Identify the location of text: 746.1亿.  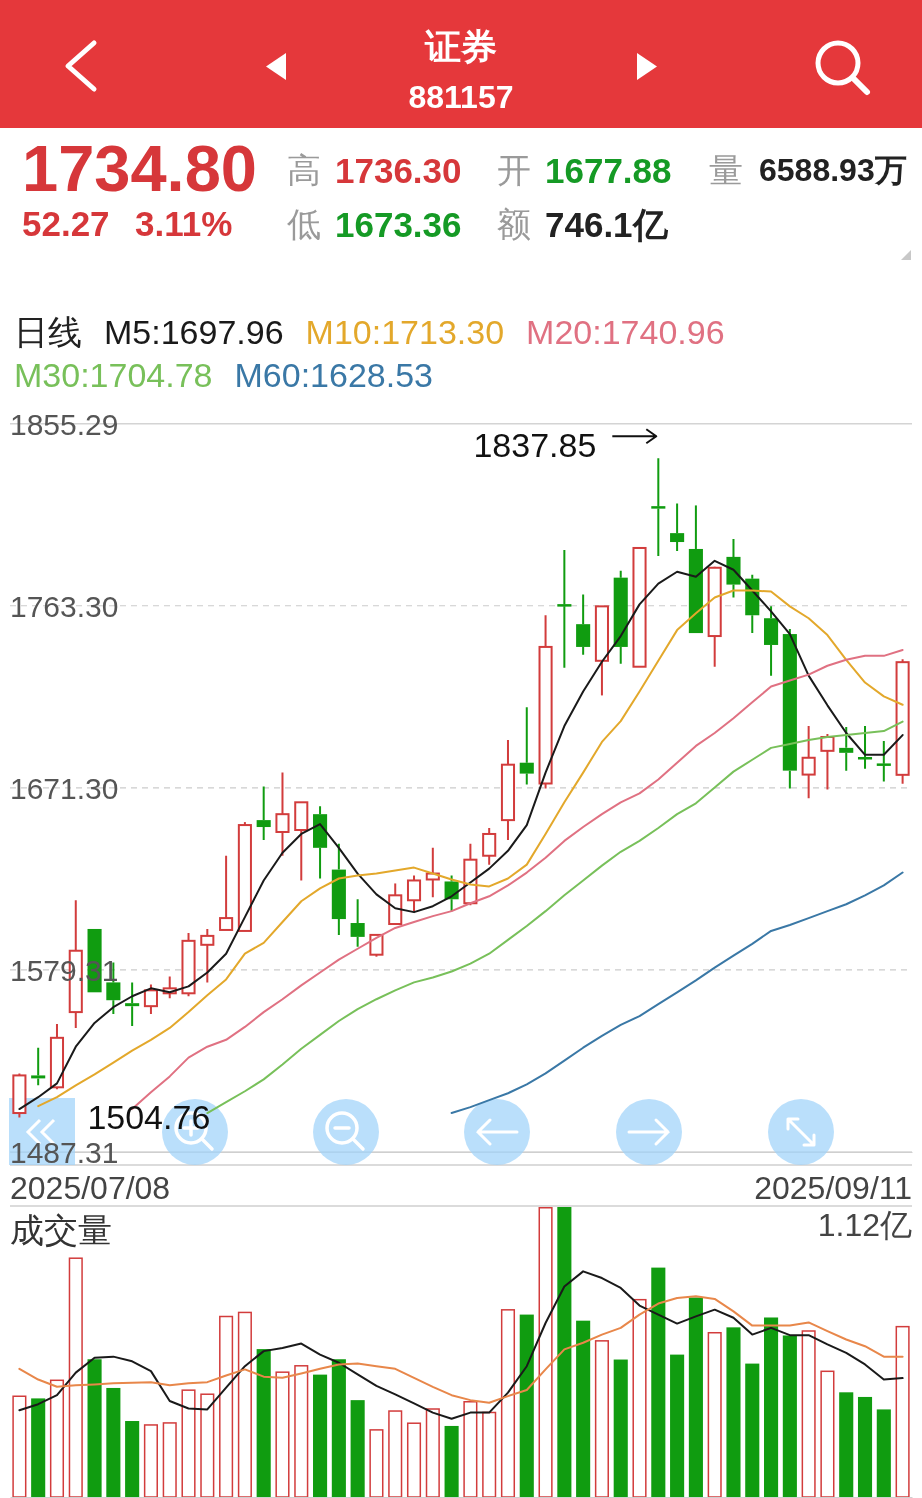
(607, 224).